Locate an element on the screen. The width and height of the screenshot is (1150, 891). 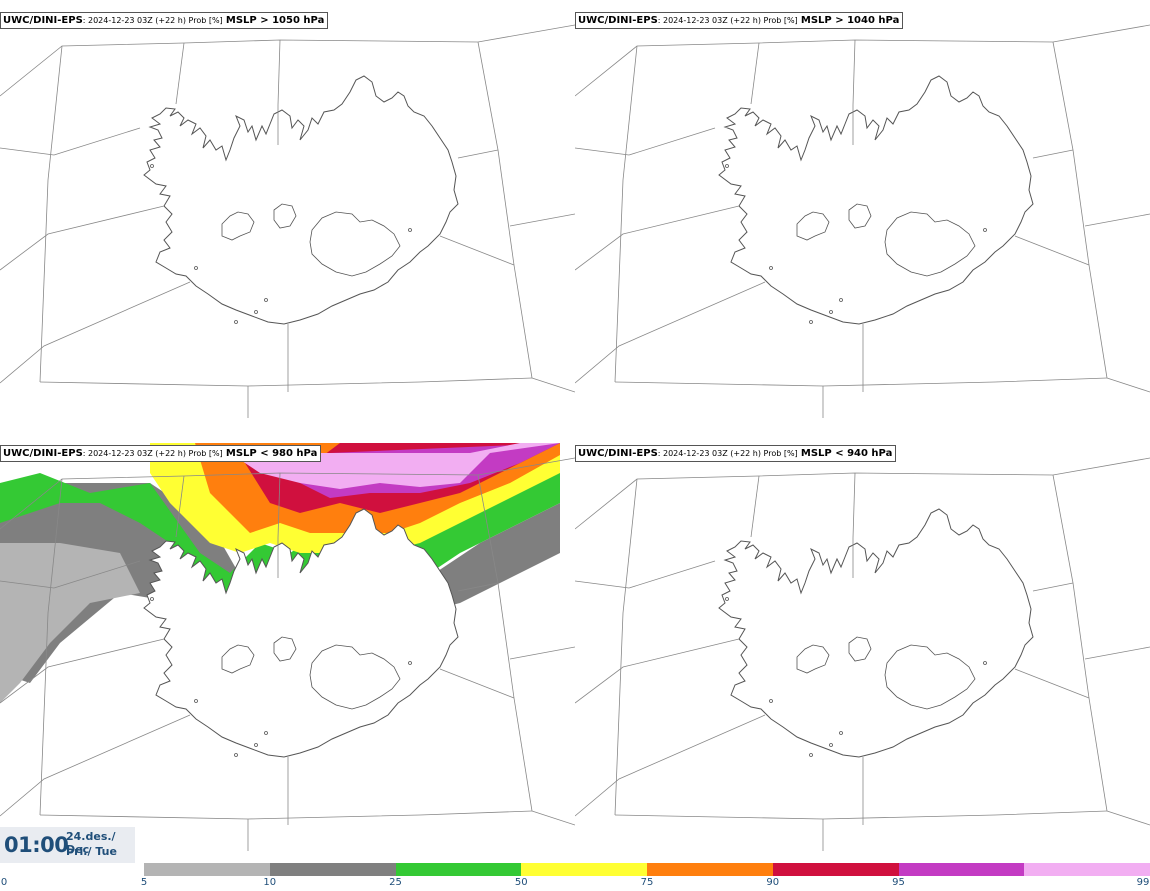
valid-time-clock: 01:00 is located at coordinates (36, 845).